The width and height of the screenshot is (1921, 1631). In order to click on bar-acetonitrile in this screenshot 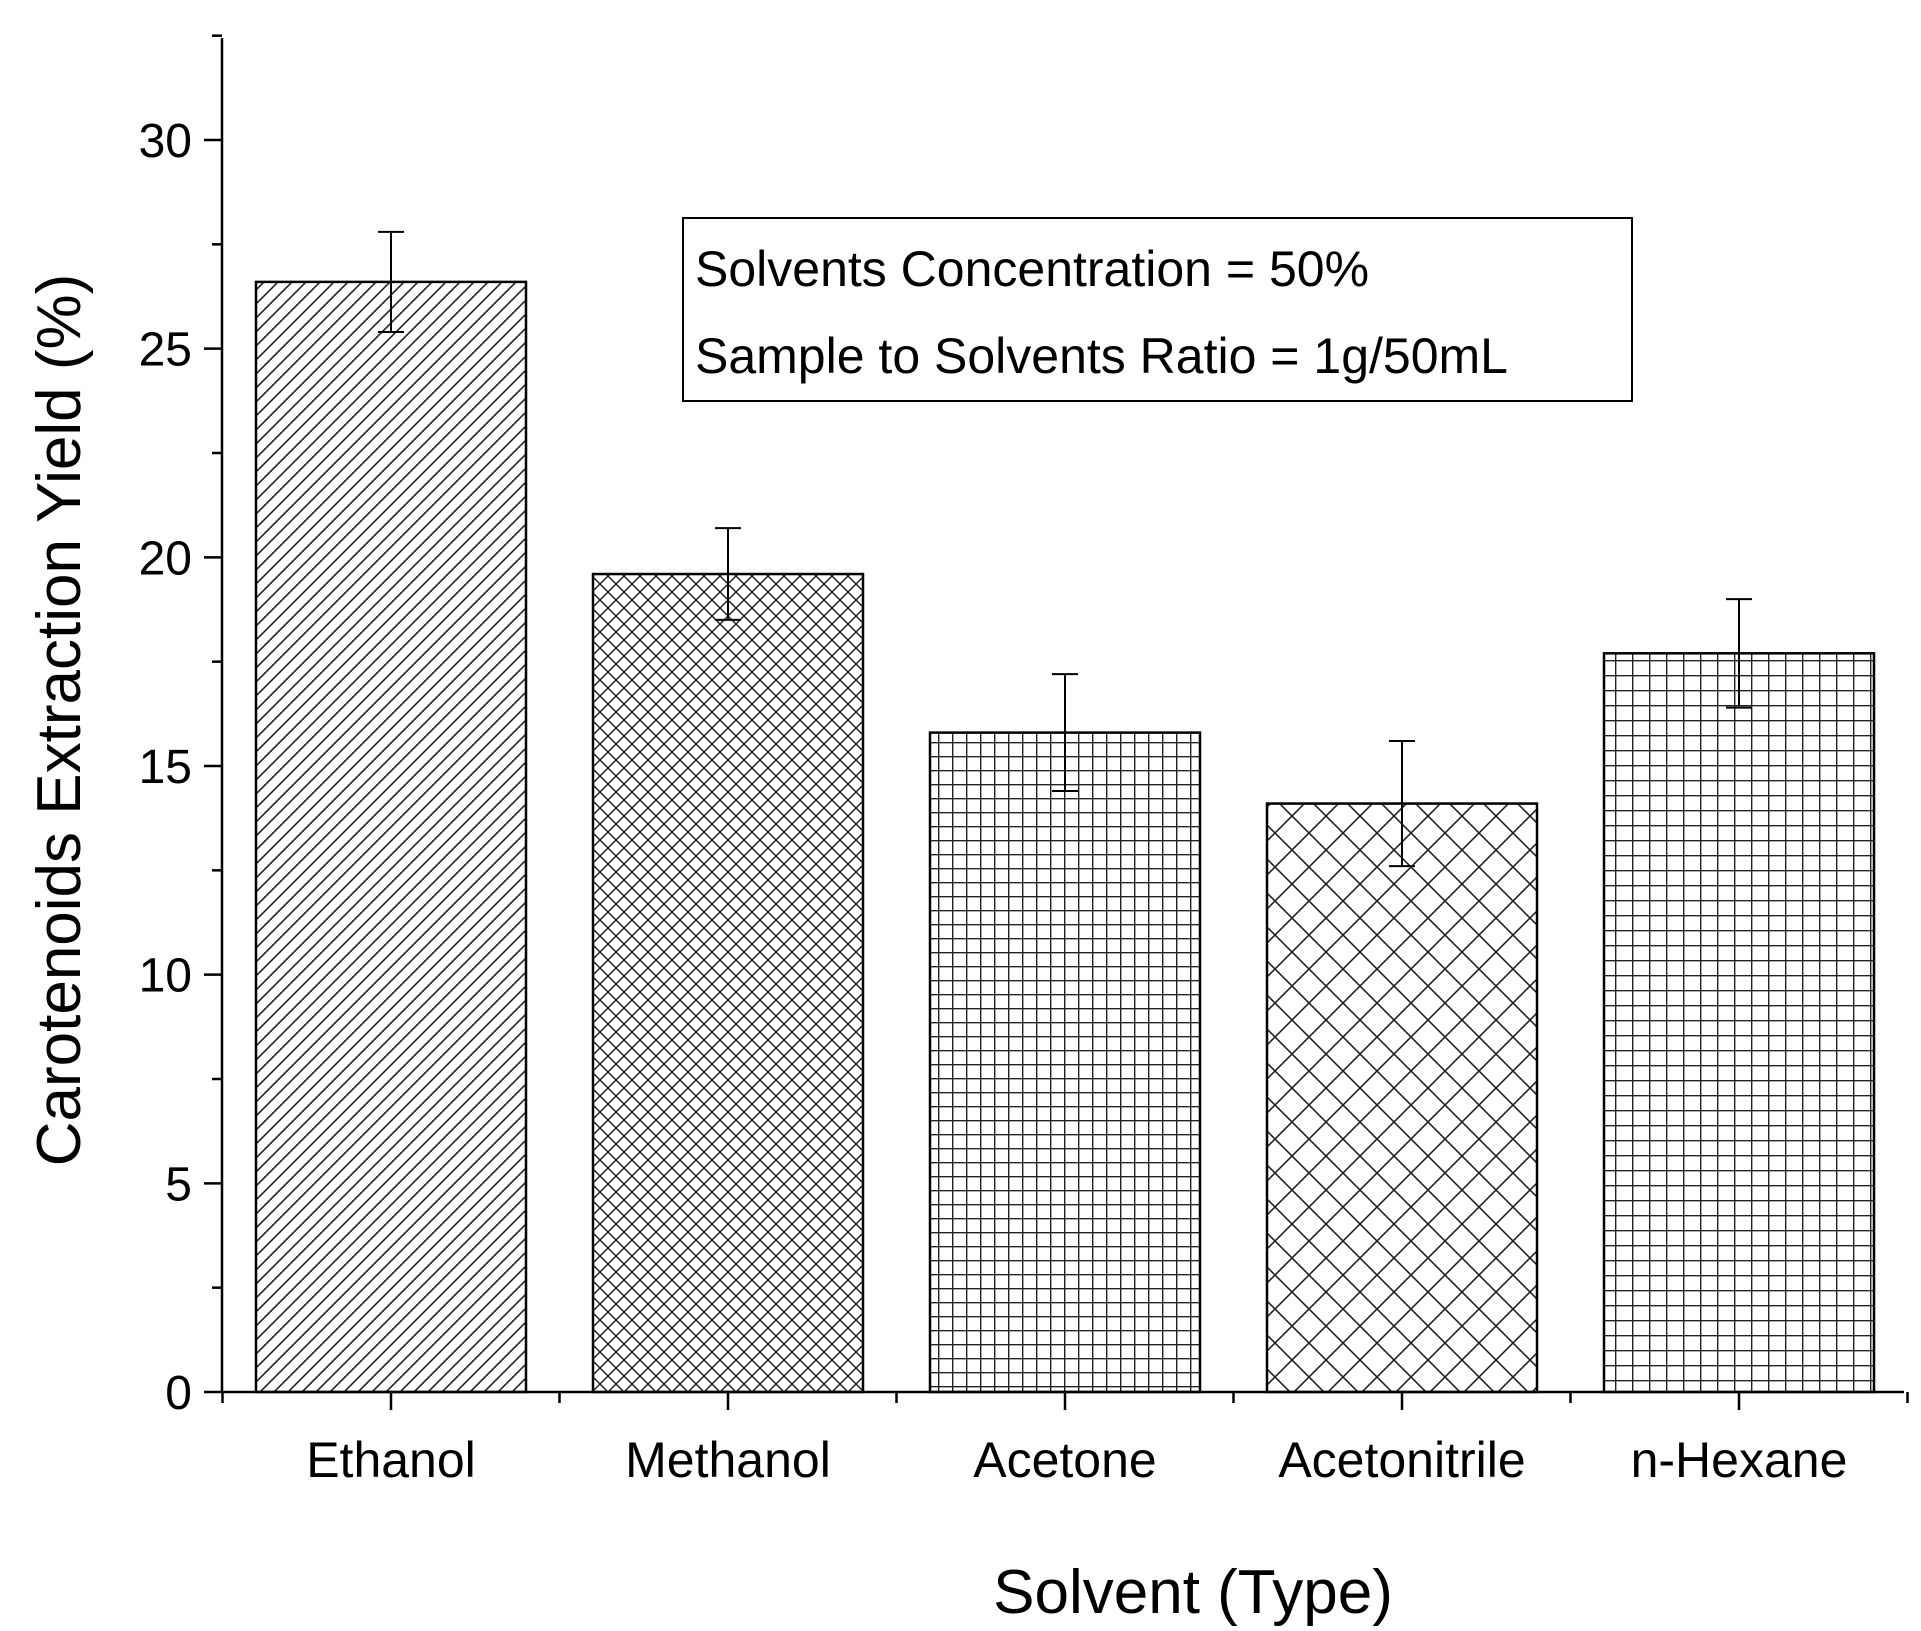, I will do `click(1402, 1098)`.